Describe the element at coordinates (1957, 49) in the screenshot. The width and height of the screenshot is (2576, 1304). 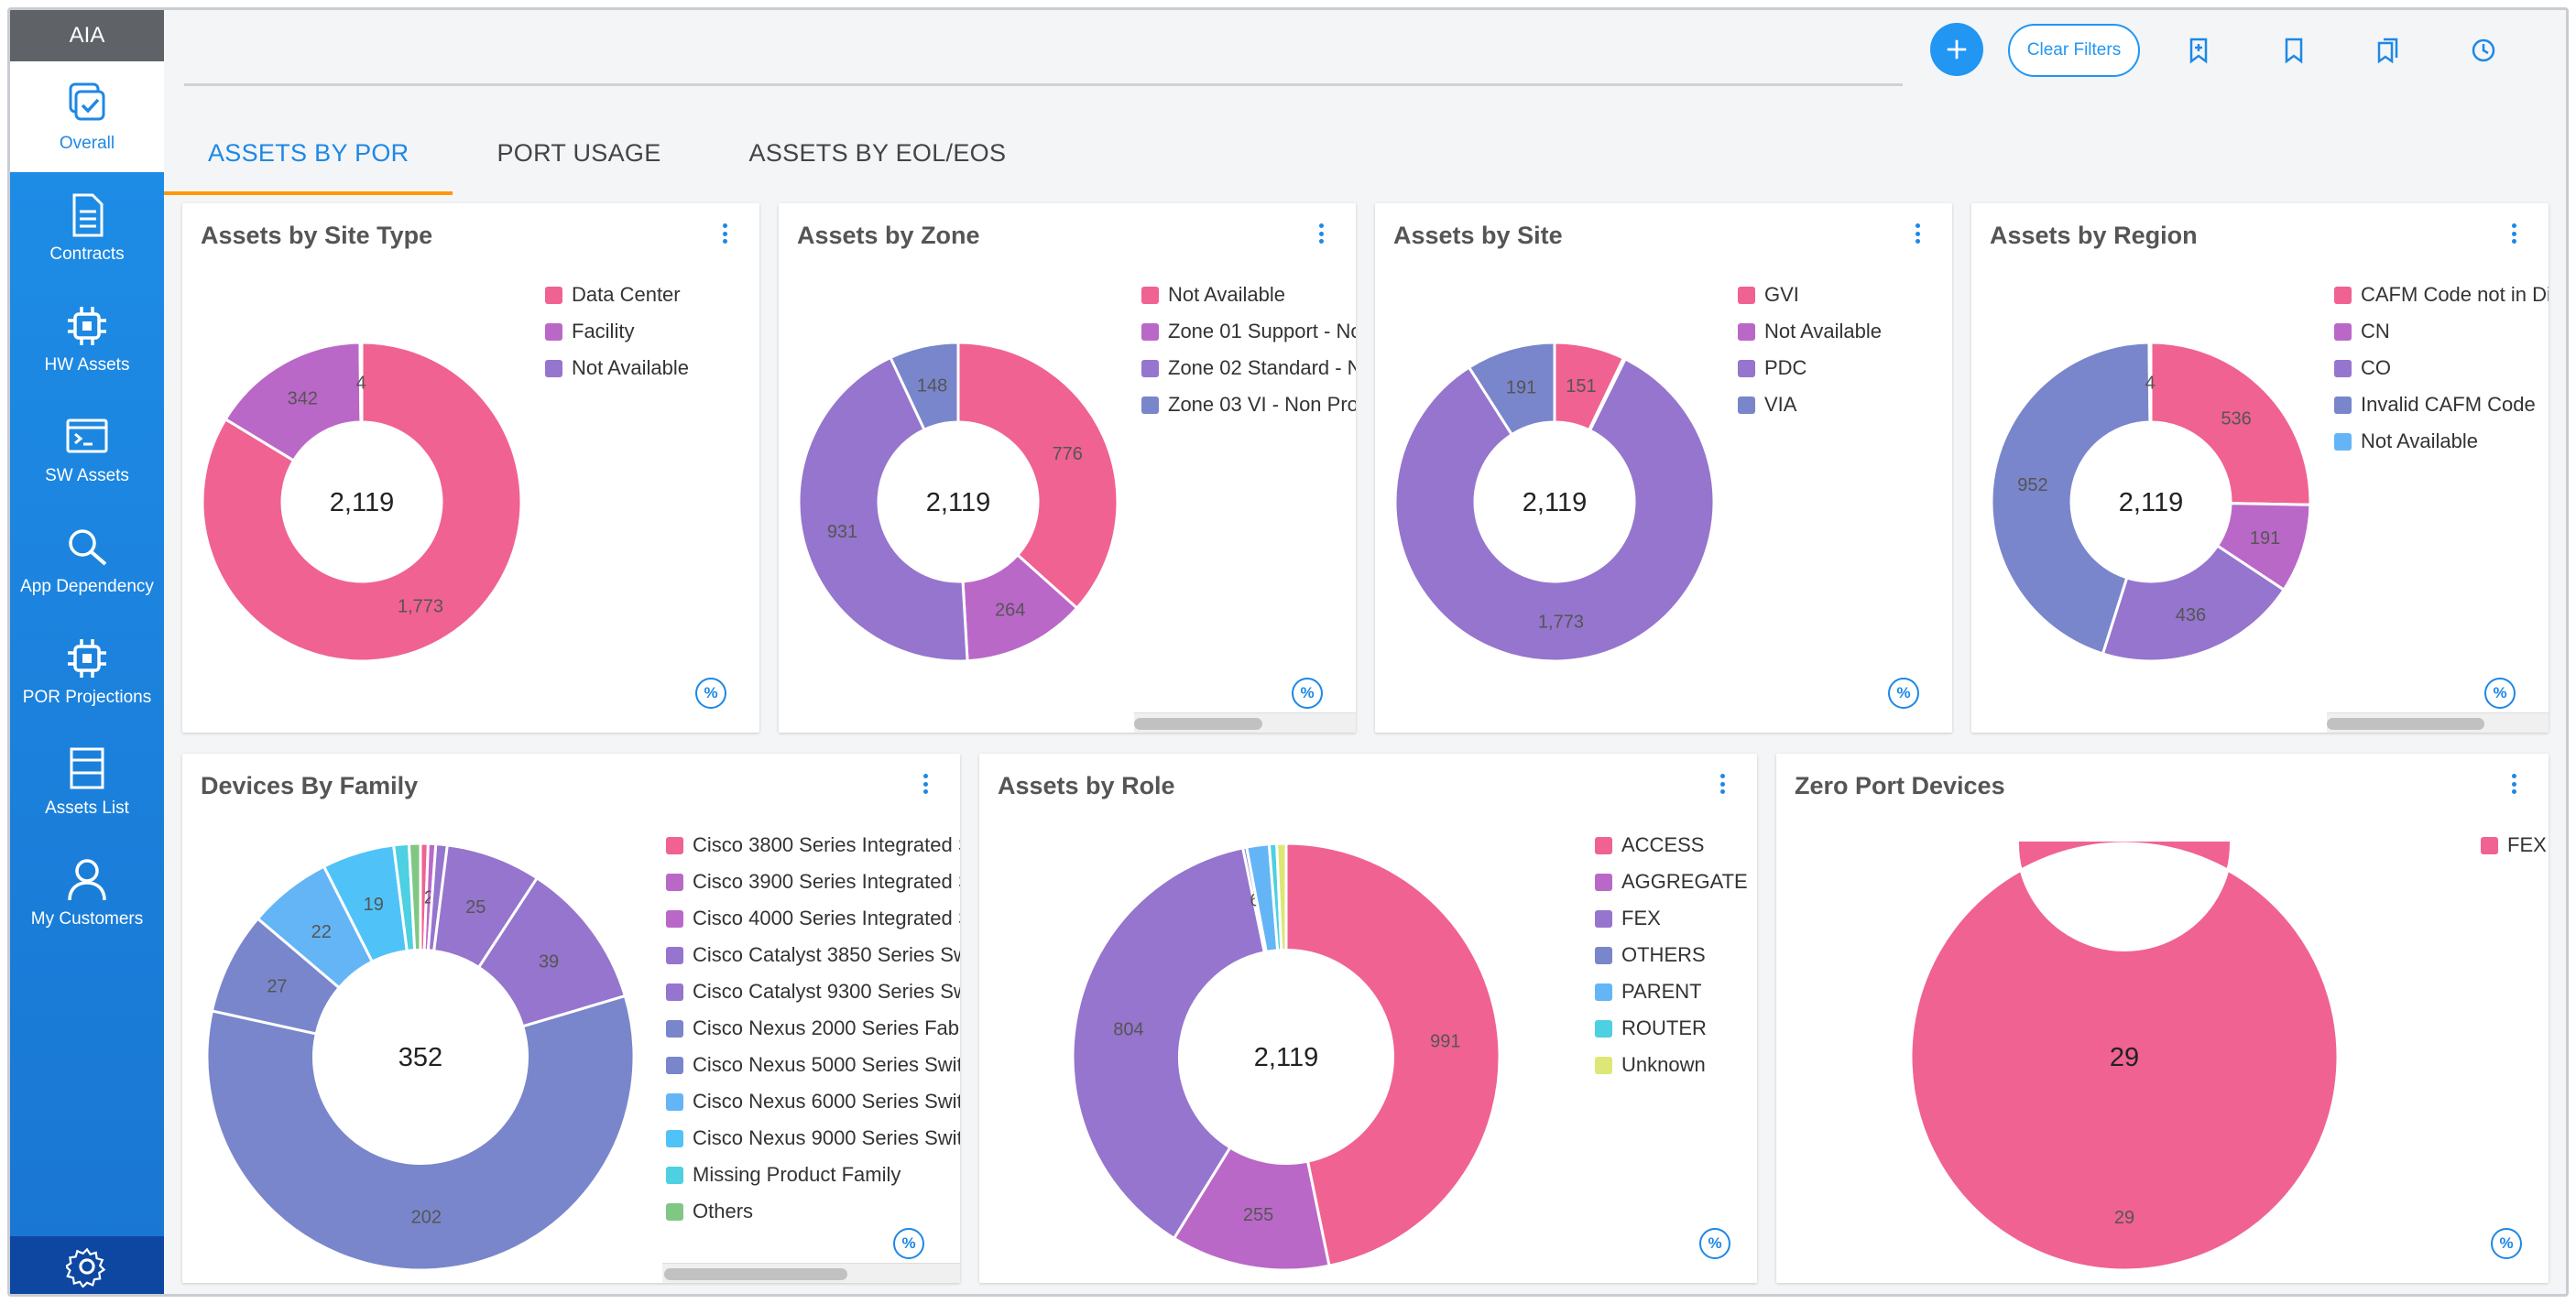
I see `add-button` at that location.